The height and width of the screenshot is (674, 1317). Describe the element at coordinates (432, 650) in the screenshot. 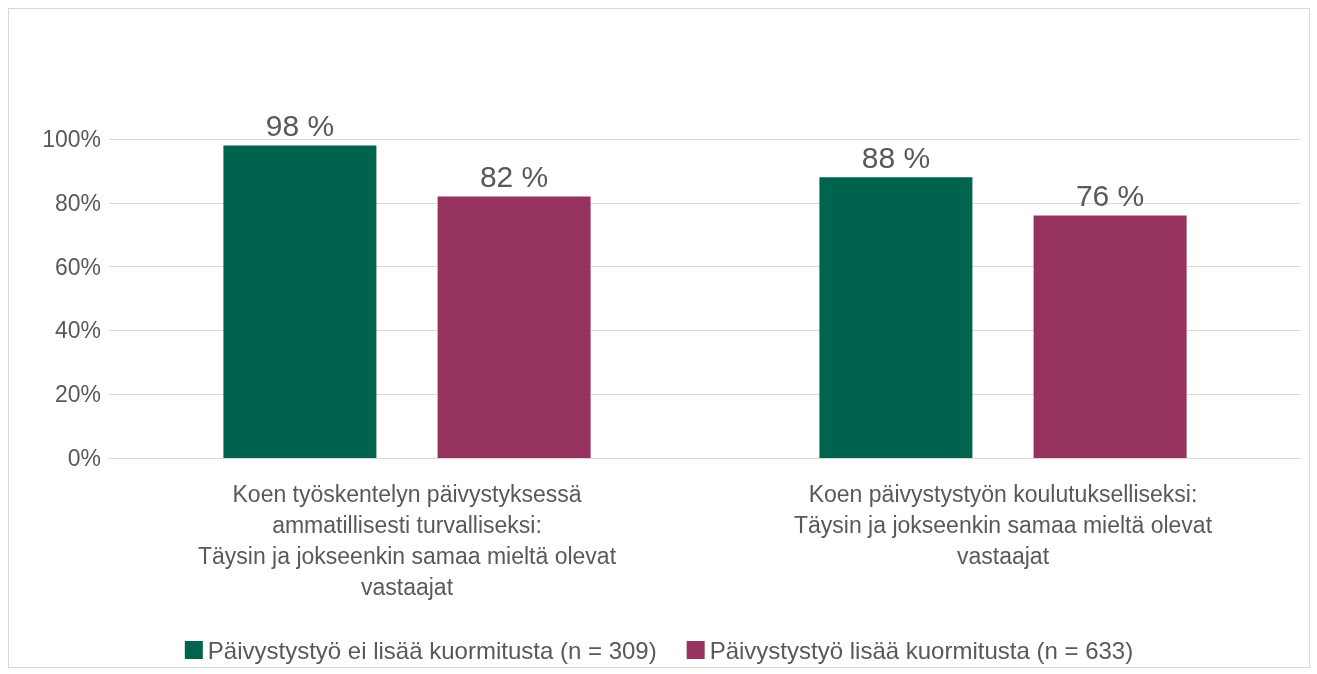

I see `legend-label: Päivystystyö ei lisää kuormitusta (n = 309)` at that location.